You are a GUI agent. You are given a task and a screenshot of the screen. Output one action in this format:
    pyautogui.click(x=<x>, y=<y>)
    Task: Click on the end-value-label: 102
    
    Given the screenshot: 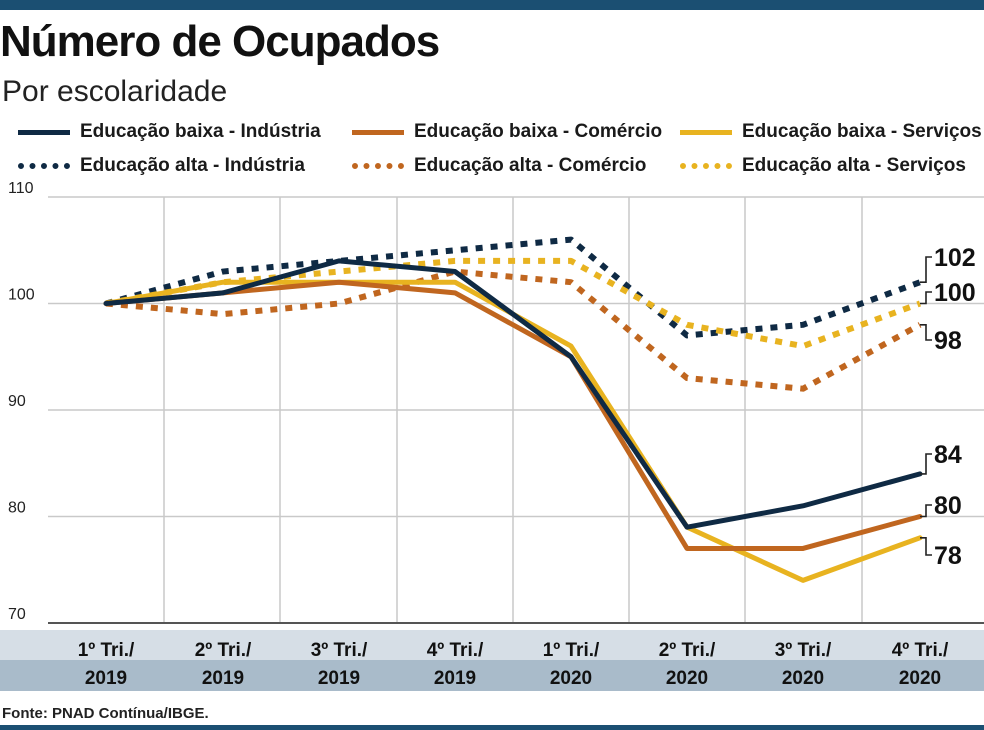 What is the action you would take?
    pyautogui.click(x=955, y=258)
    